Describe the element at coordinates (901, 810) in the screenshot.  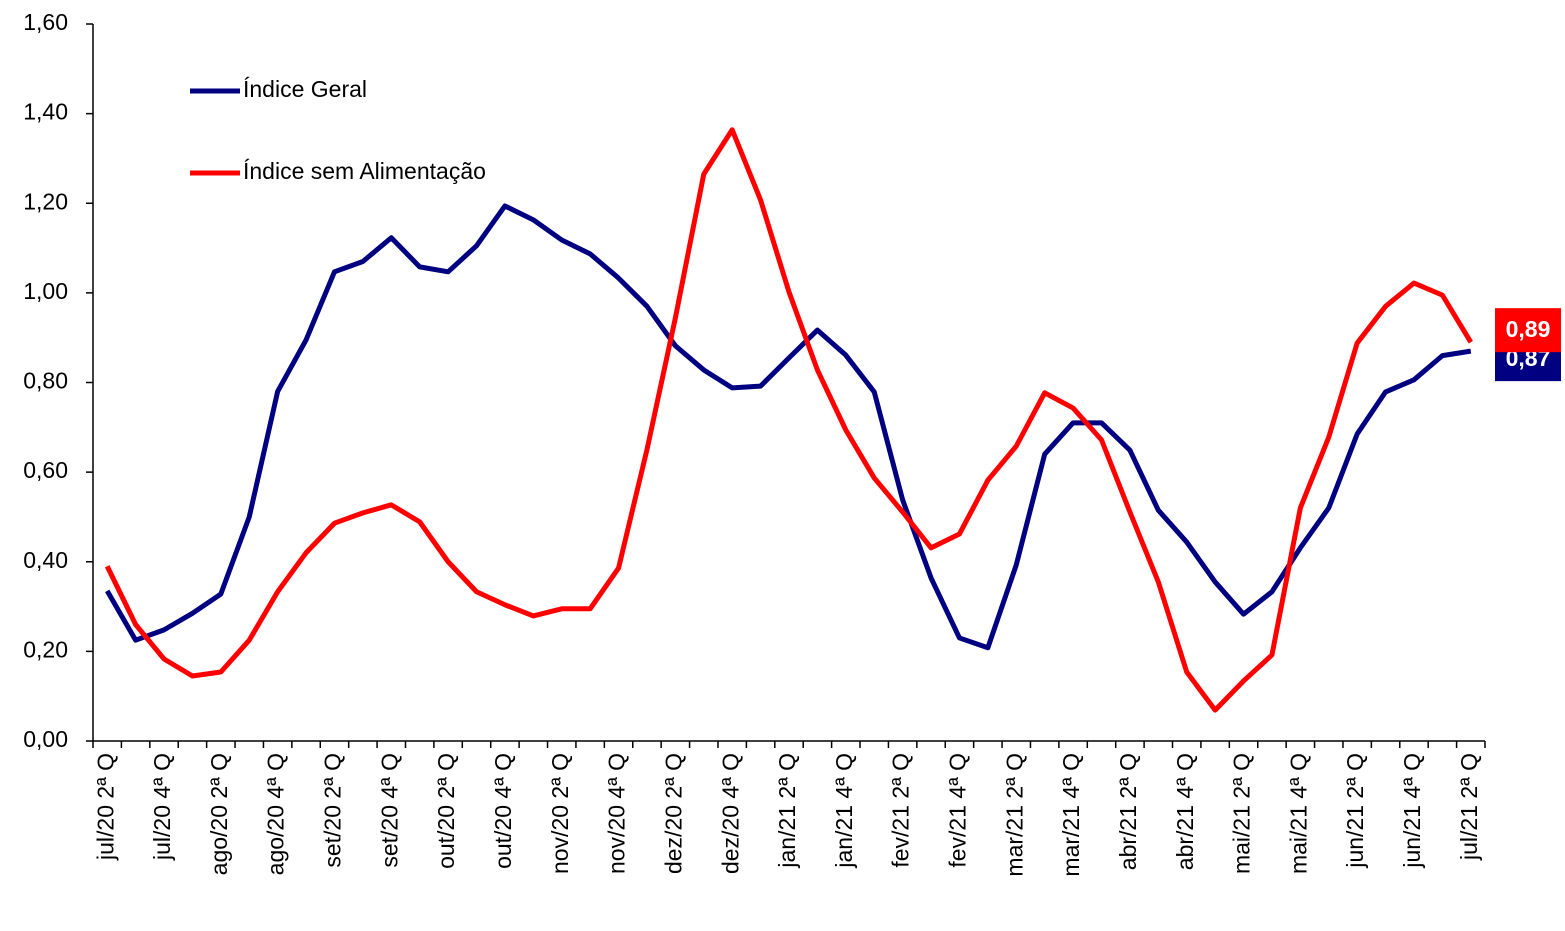
I see `x-tick-label: fev/21 2ª Q` at that location.